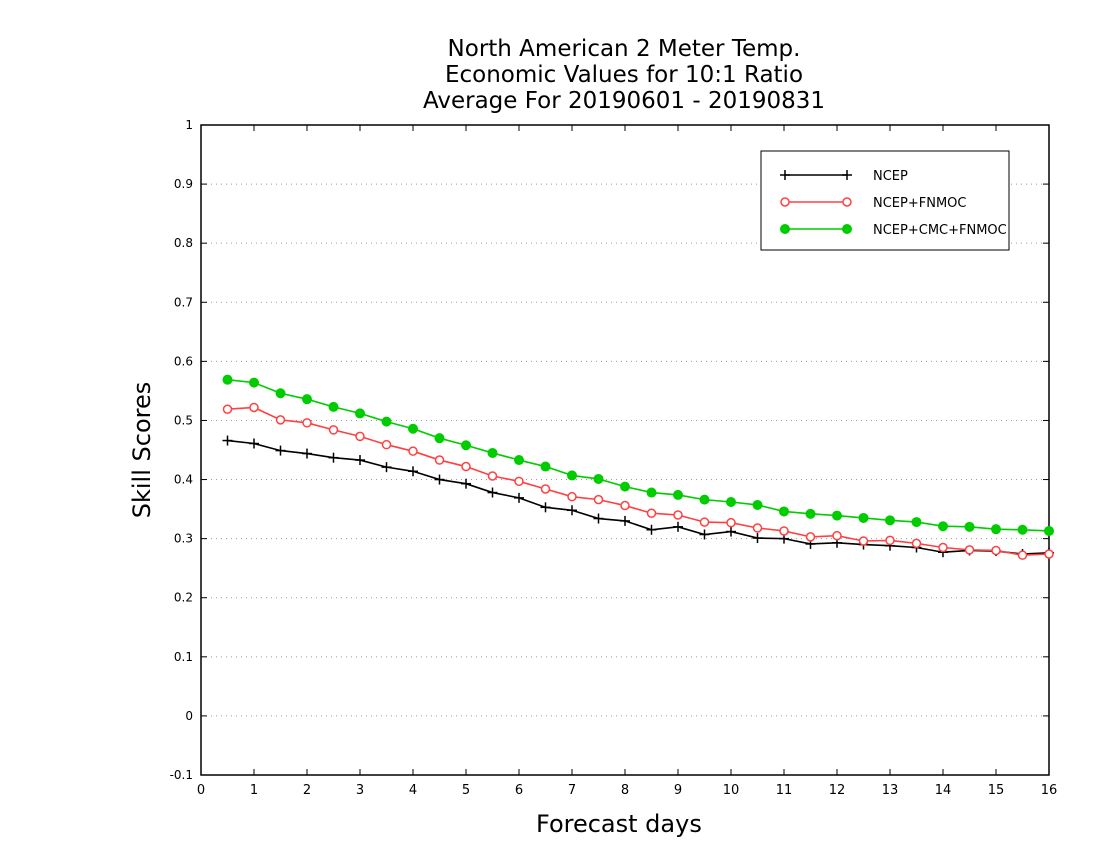 This screenshot has width=1100, height=850. I want to click on x-tick-label: 12, so click(837, 790).